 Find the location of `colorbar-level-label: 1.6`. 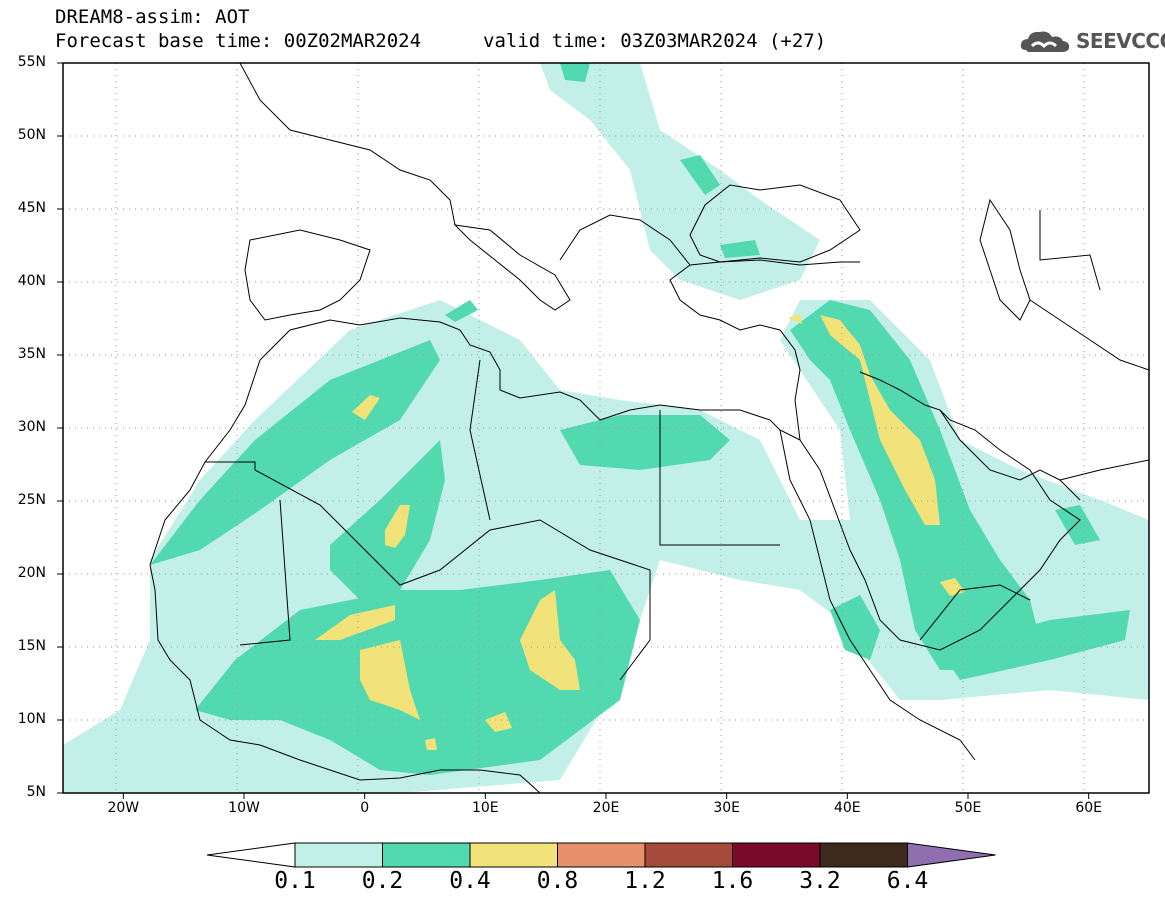

colorbar-level-label: 1.6 is located at coordinates (732, 881).